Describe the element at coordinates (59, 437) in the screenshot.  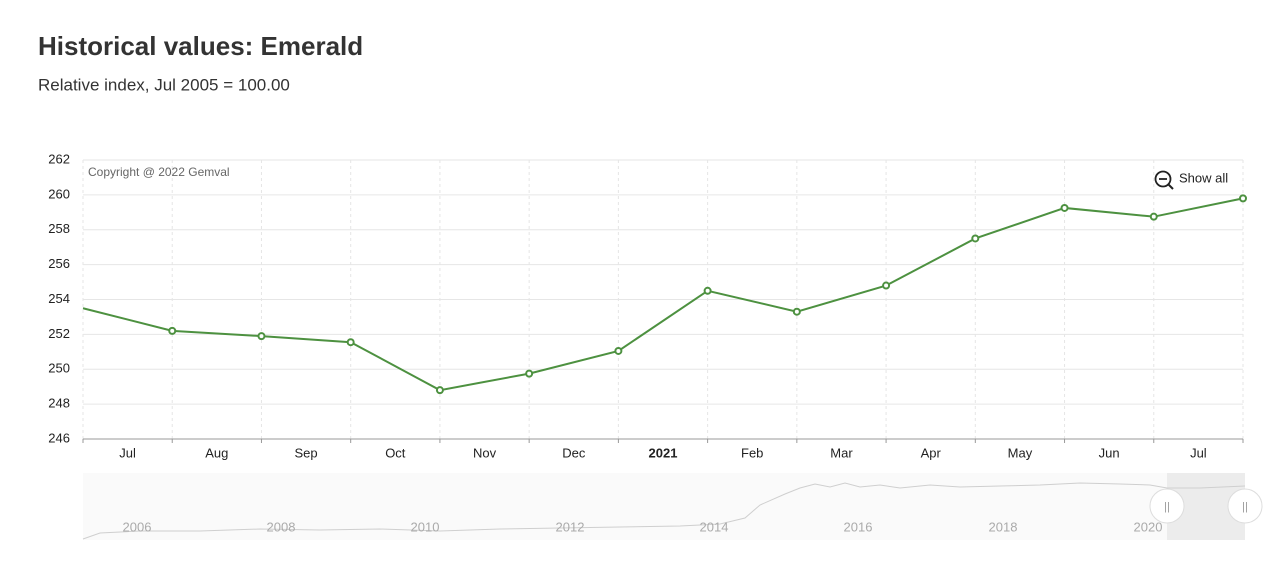
I see `y-tick-label: 246` at that location.